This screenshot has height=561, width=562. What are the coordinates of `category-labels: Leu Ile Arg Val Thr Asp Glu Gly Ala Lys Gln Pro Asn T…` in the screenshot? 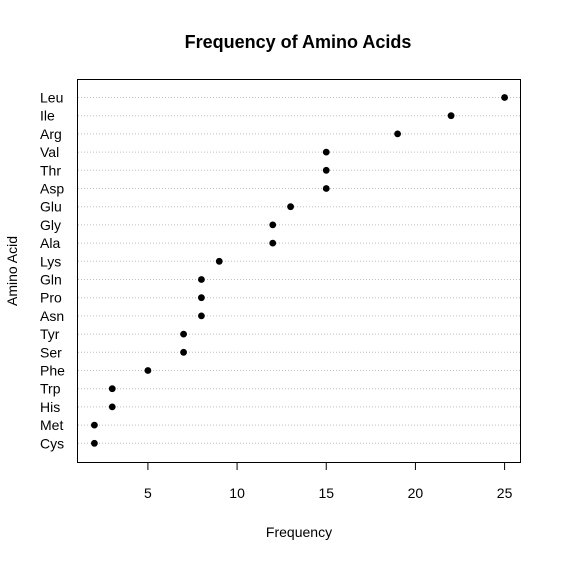 It's located at (52, 271).